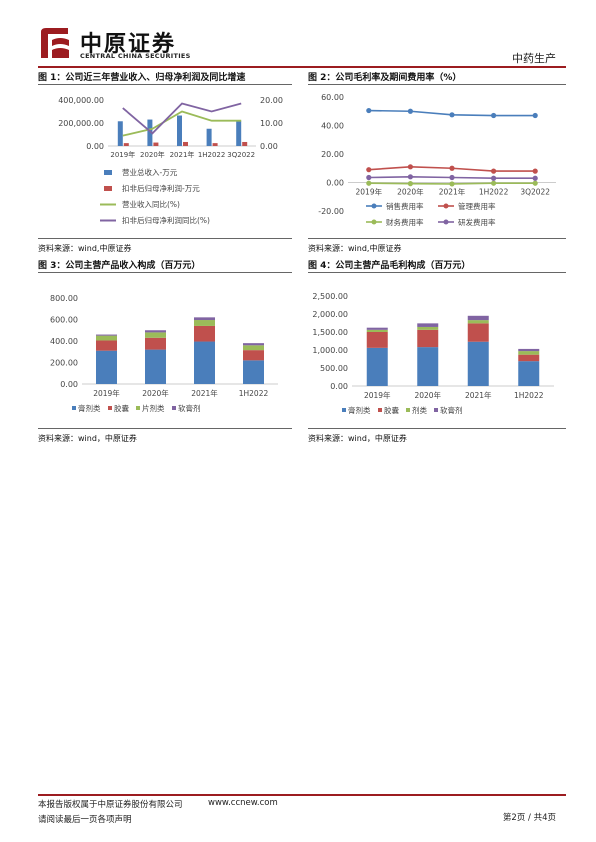 The image size is (596, 842). Describe the element at coordinates (153, 408) in the screenshot. I see `legend-label: 片剂类` at that location.